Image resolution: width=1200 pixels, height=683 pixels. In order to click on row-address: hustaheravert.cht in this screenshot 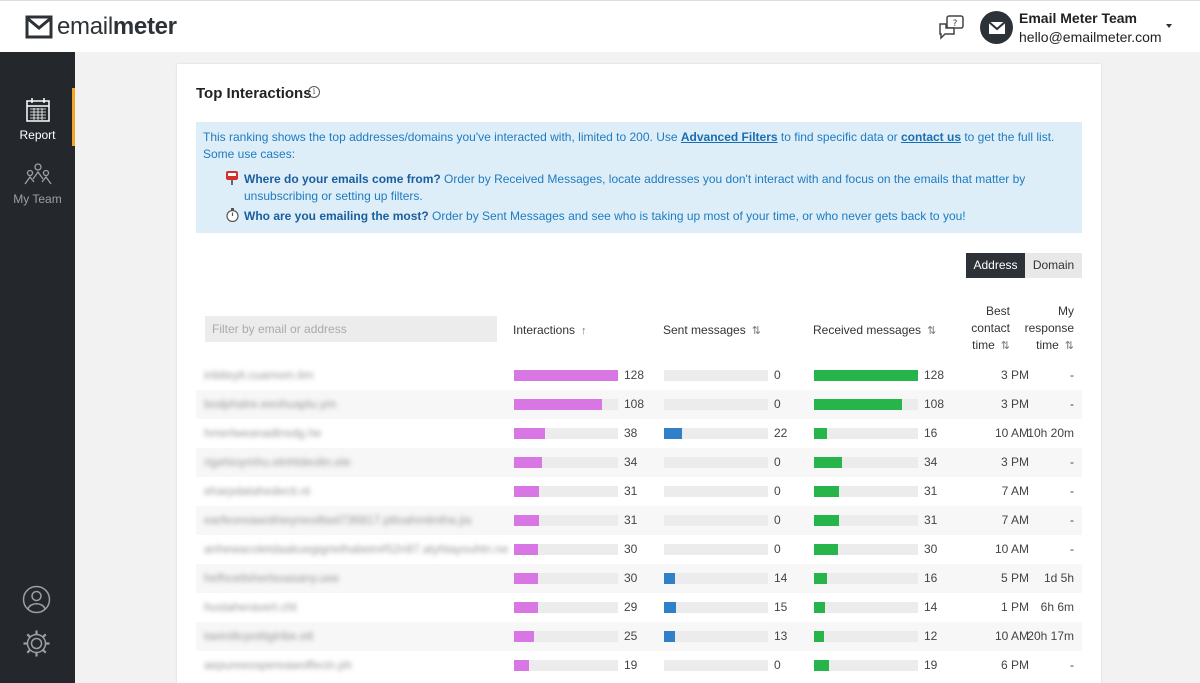, I will do `click(250, 607)`.